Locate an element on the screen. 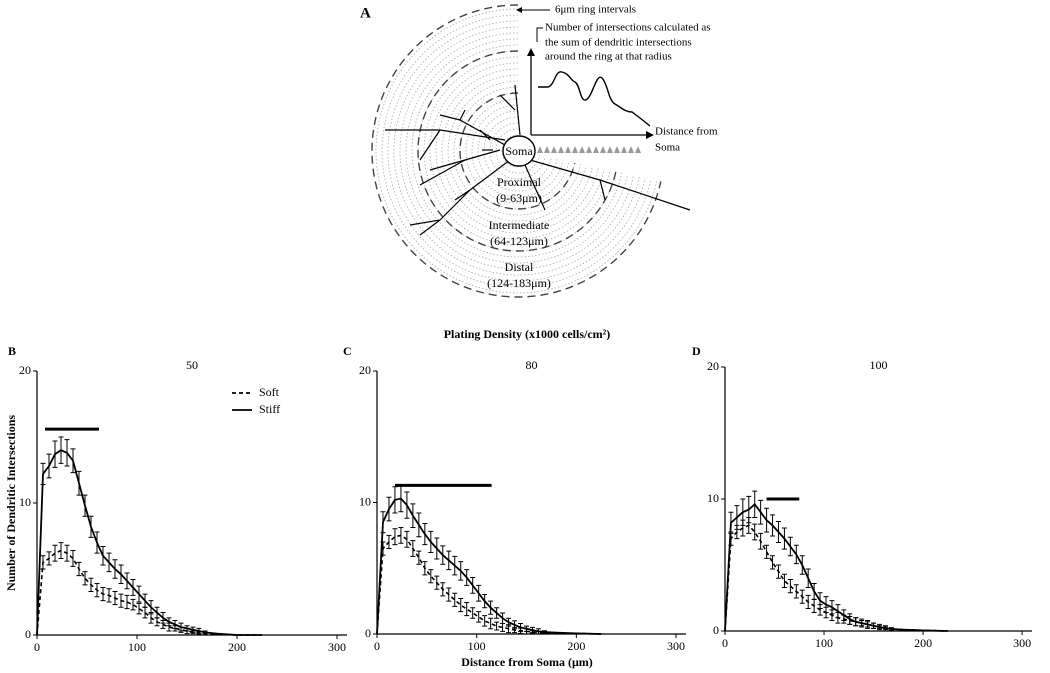  x-axis-label: Distance from Soma (μm) is located at coordinates (527, 662).